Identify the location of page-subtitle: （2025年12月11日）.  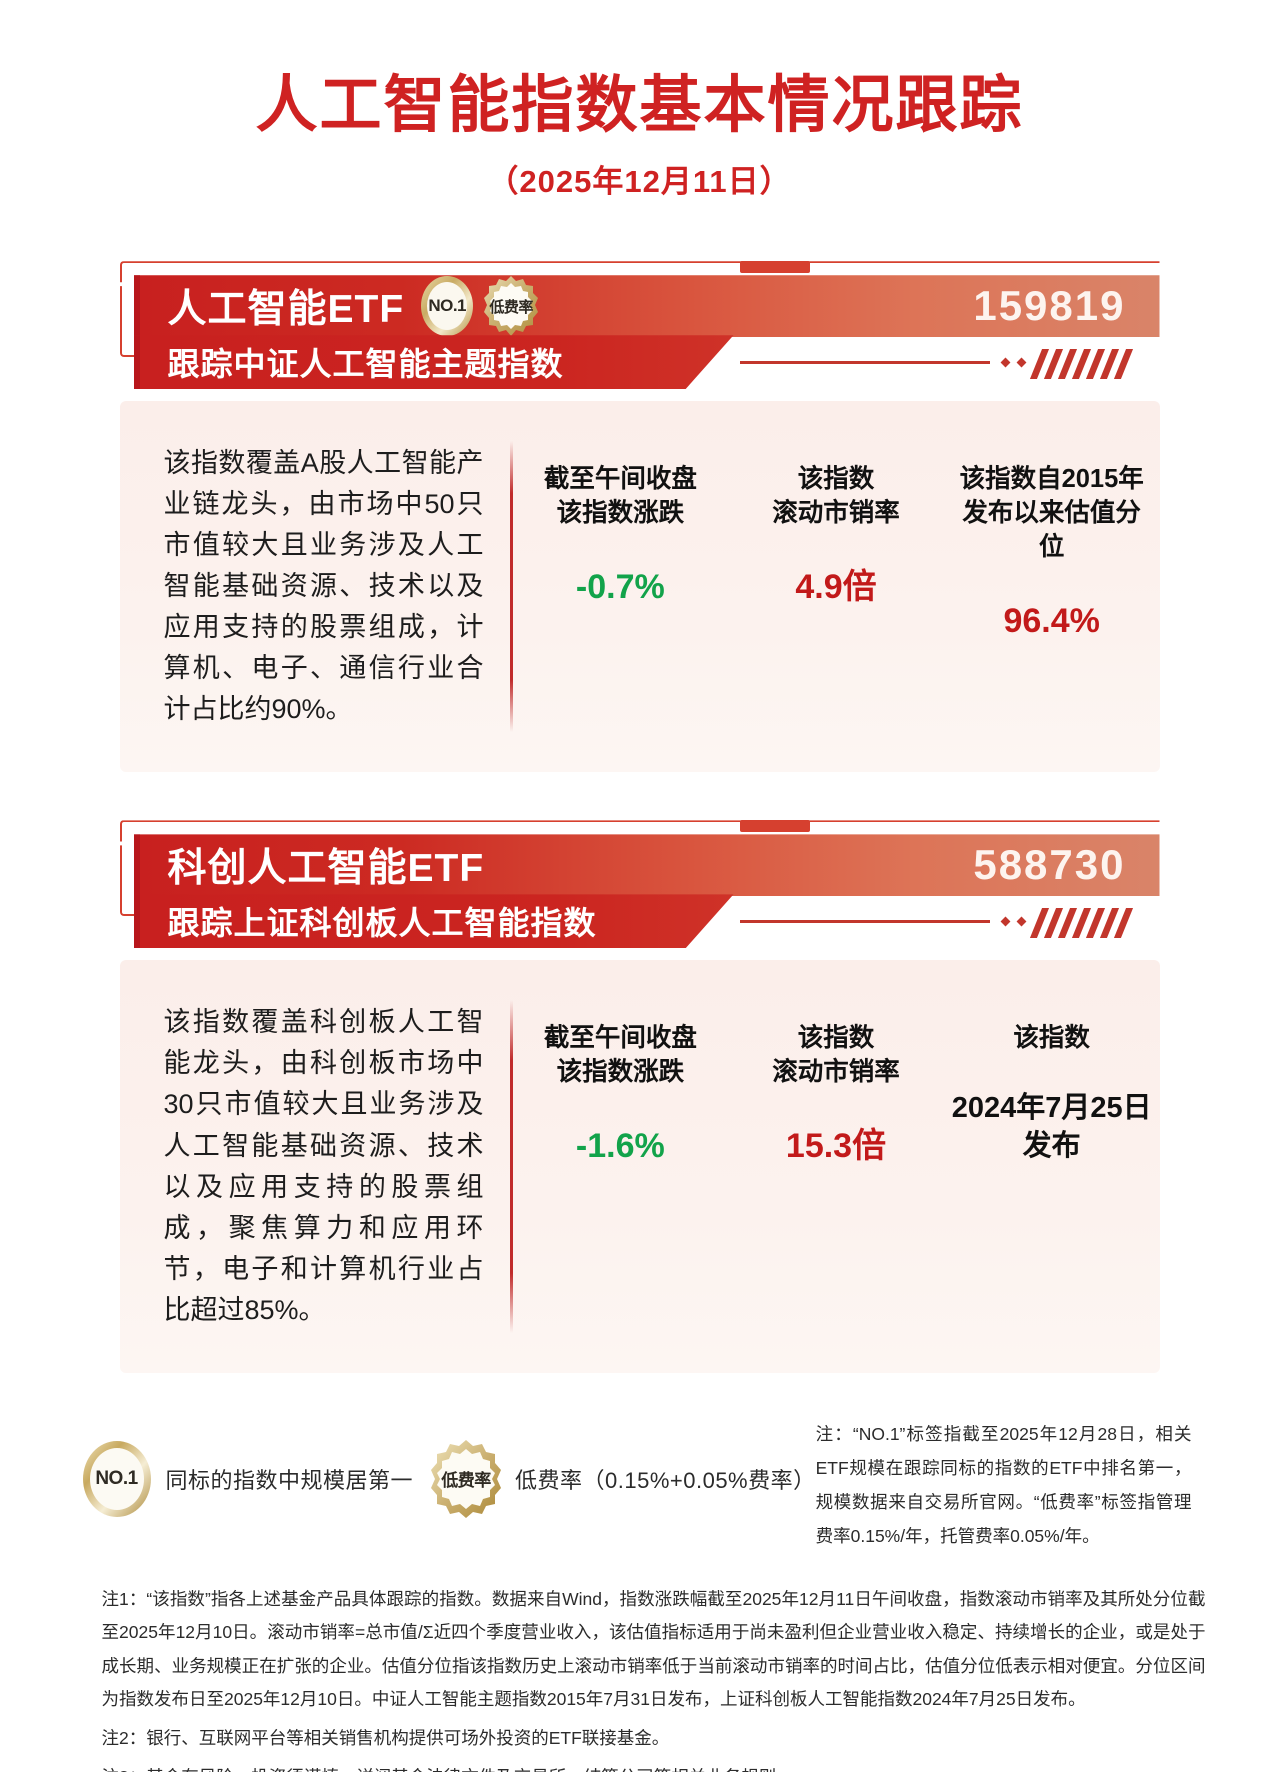
(639, 182).